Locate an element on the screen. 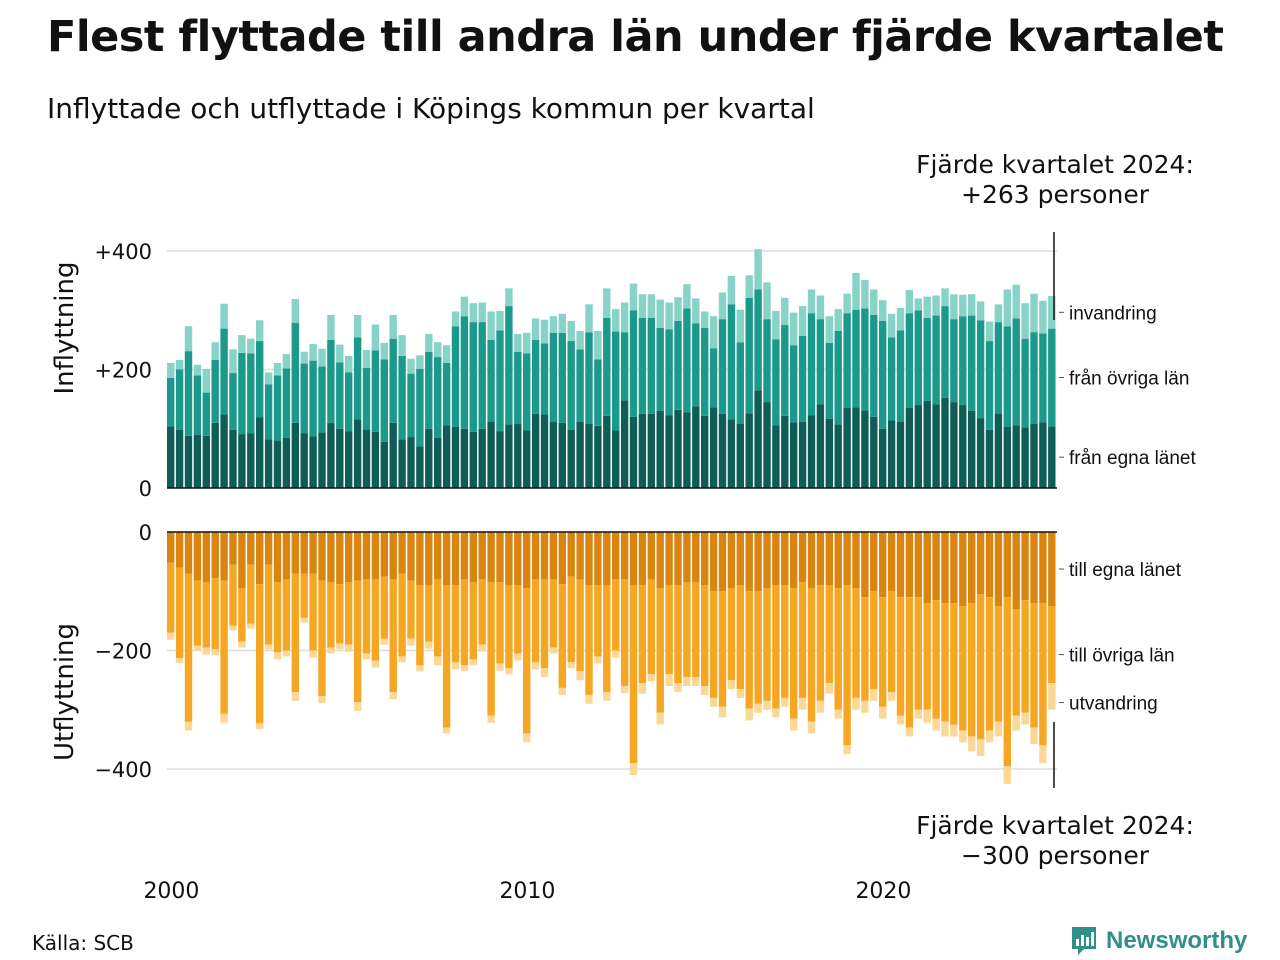  callout-outflow-line1: Fjärde kvartalet 2024: is located at coordinates (1055, 825).